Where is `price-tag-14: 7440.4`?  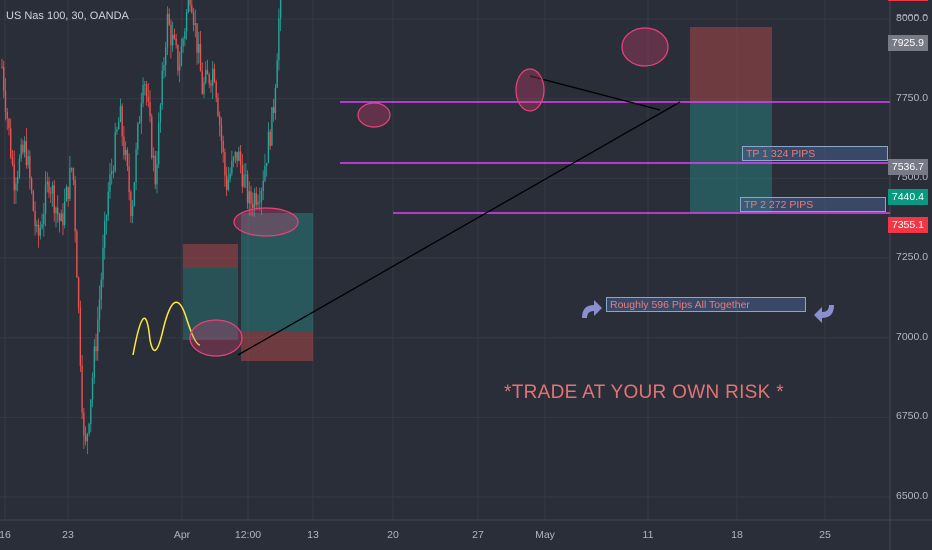
price-tag-14: 7440.4 is located at coordinates (907, 197).